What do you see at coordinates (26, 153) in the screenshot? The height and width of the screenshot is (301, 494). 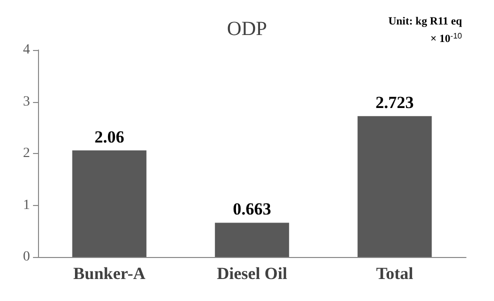 I see `y-tick-label: 2` at bounding box center [26, 153].